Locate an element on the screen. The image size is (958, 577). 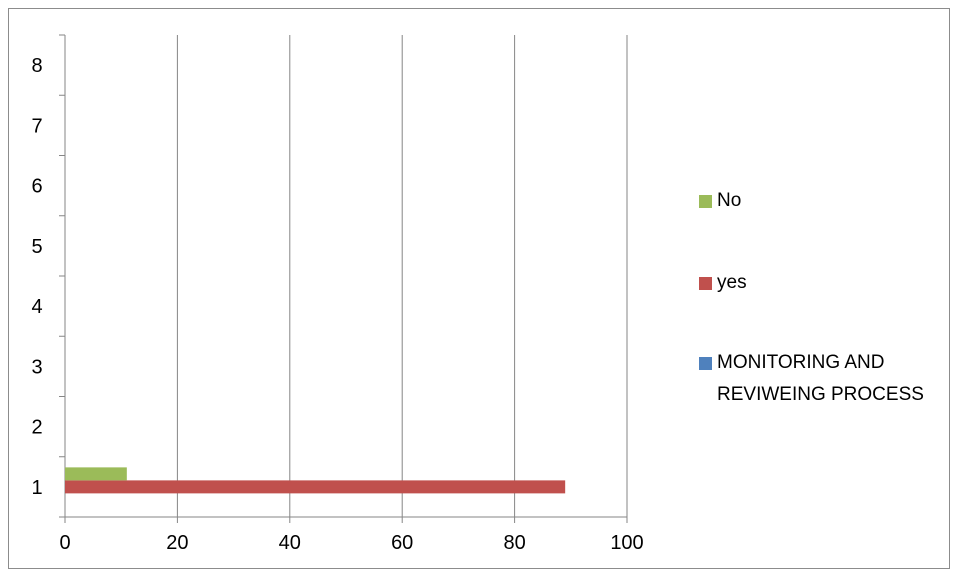
legend-item-yes: yes is located at coordinates (723, 283).